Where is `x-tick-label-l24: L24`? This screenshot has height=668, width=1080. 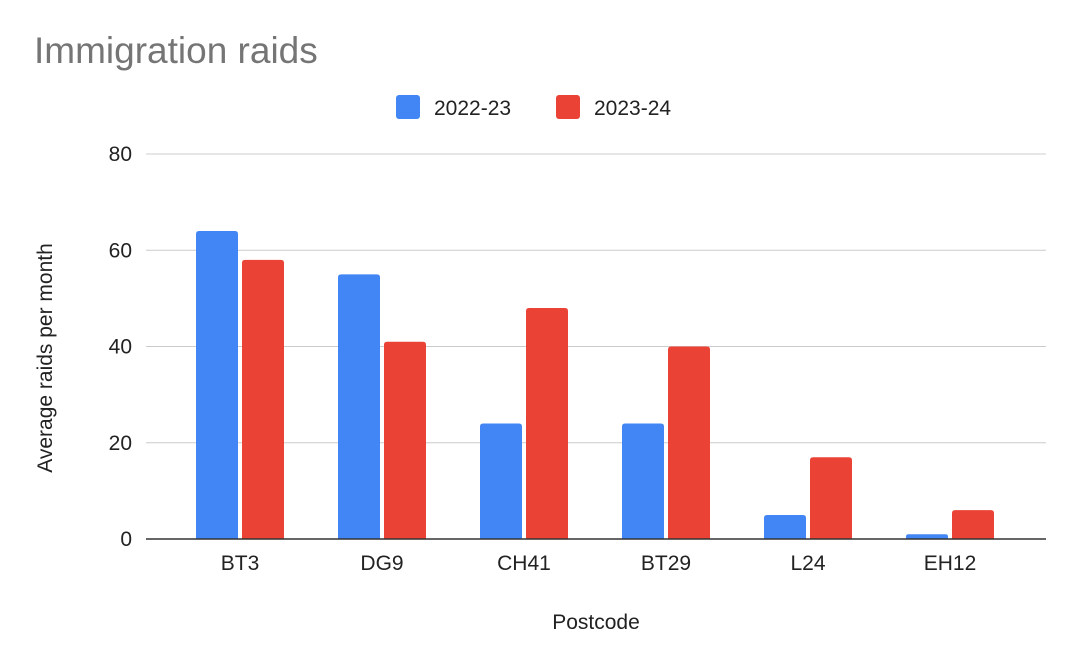 x-tick-label-l24: L24 is located at coordinates (807, 563).